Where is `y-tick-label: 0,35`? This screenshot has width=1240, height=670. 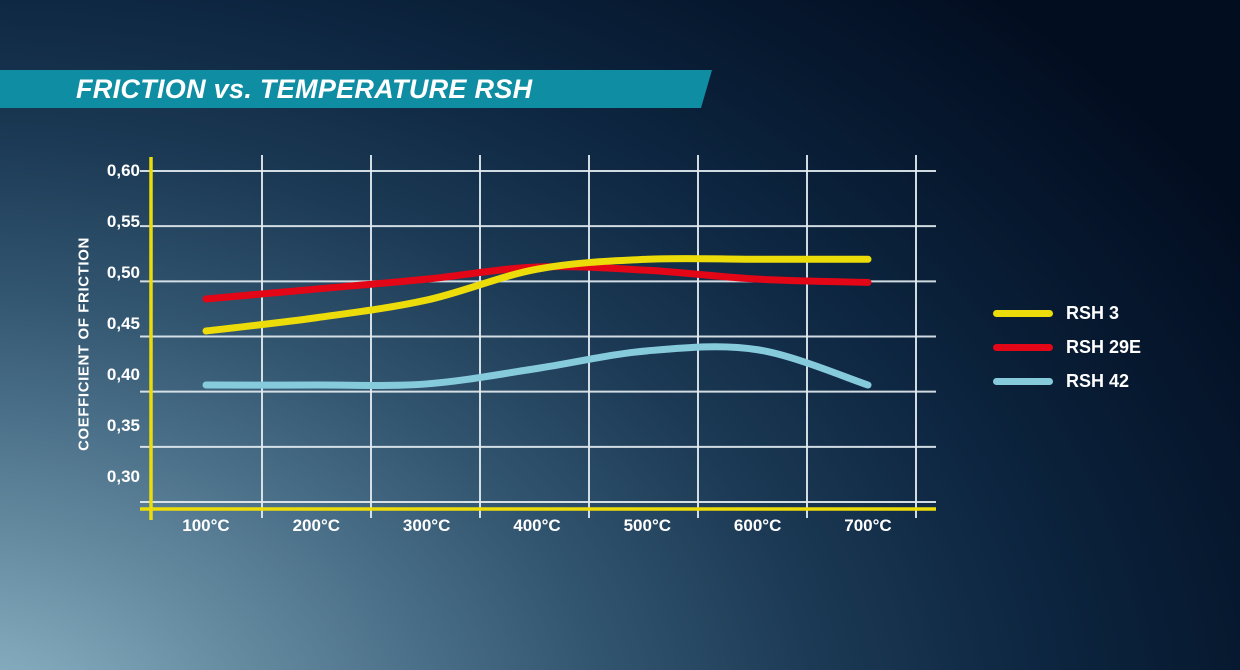 y-tick-label: 0,35 is located at coordinates (123, 425).